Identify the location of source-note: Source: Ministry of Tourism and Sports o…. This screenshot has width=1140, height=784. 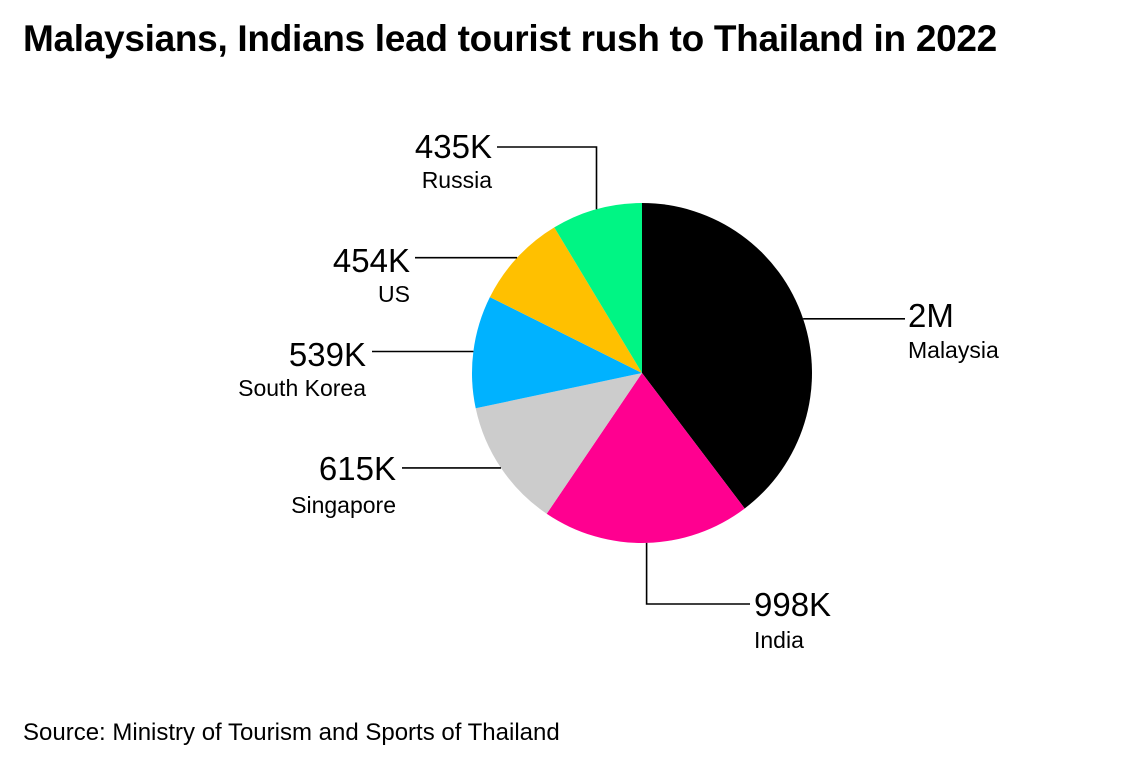
(291, 732).